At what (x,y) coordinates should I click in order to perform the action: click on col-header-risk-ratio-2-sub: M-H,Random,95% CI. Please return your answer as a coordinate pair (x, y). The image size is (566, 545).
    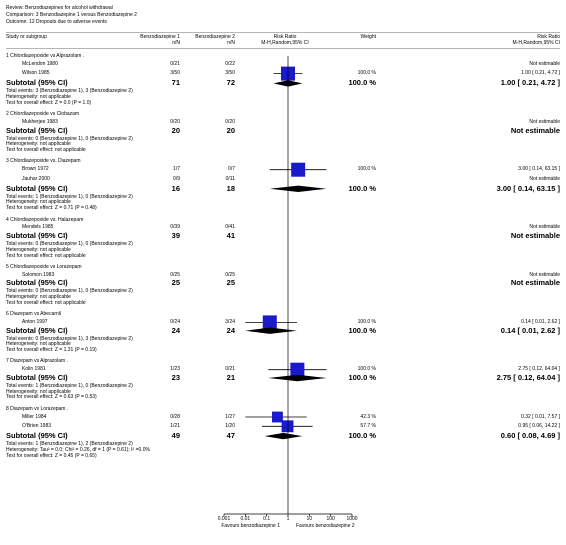
    Looking at the image, I should click on (536, 43).